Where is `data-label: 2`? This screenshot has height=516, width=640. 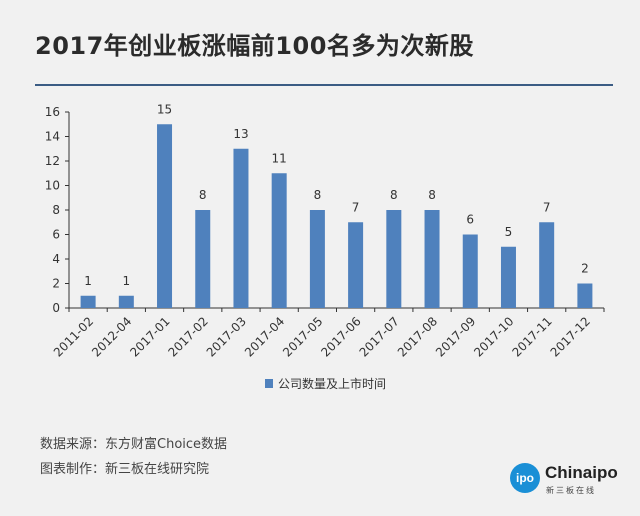
data-label: 2 is located at coordinates (585, 269).